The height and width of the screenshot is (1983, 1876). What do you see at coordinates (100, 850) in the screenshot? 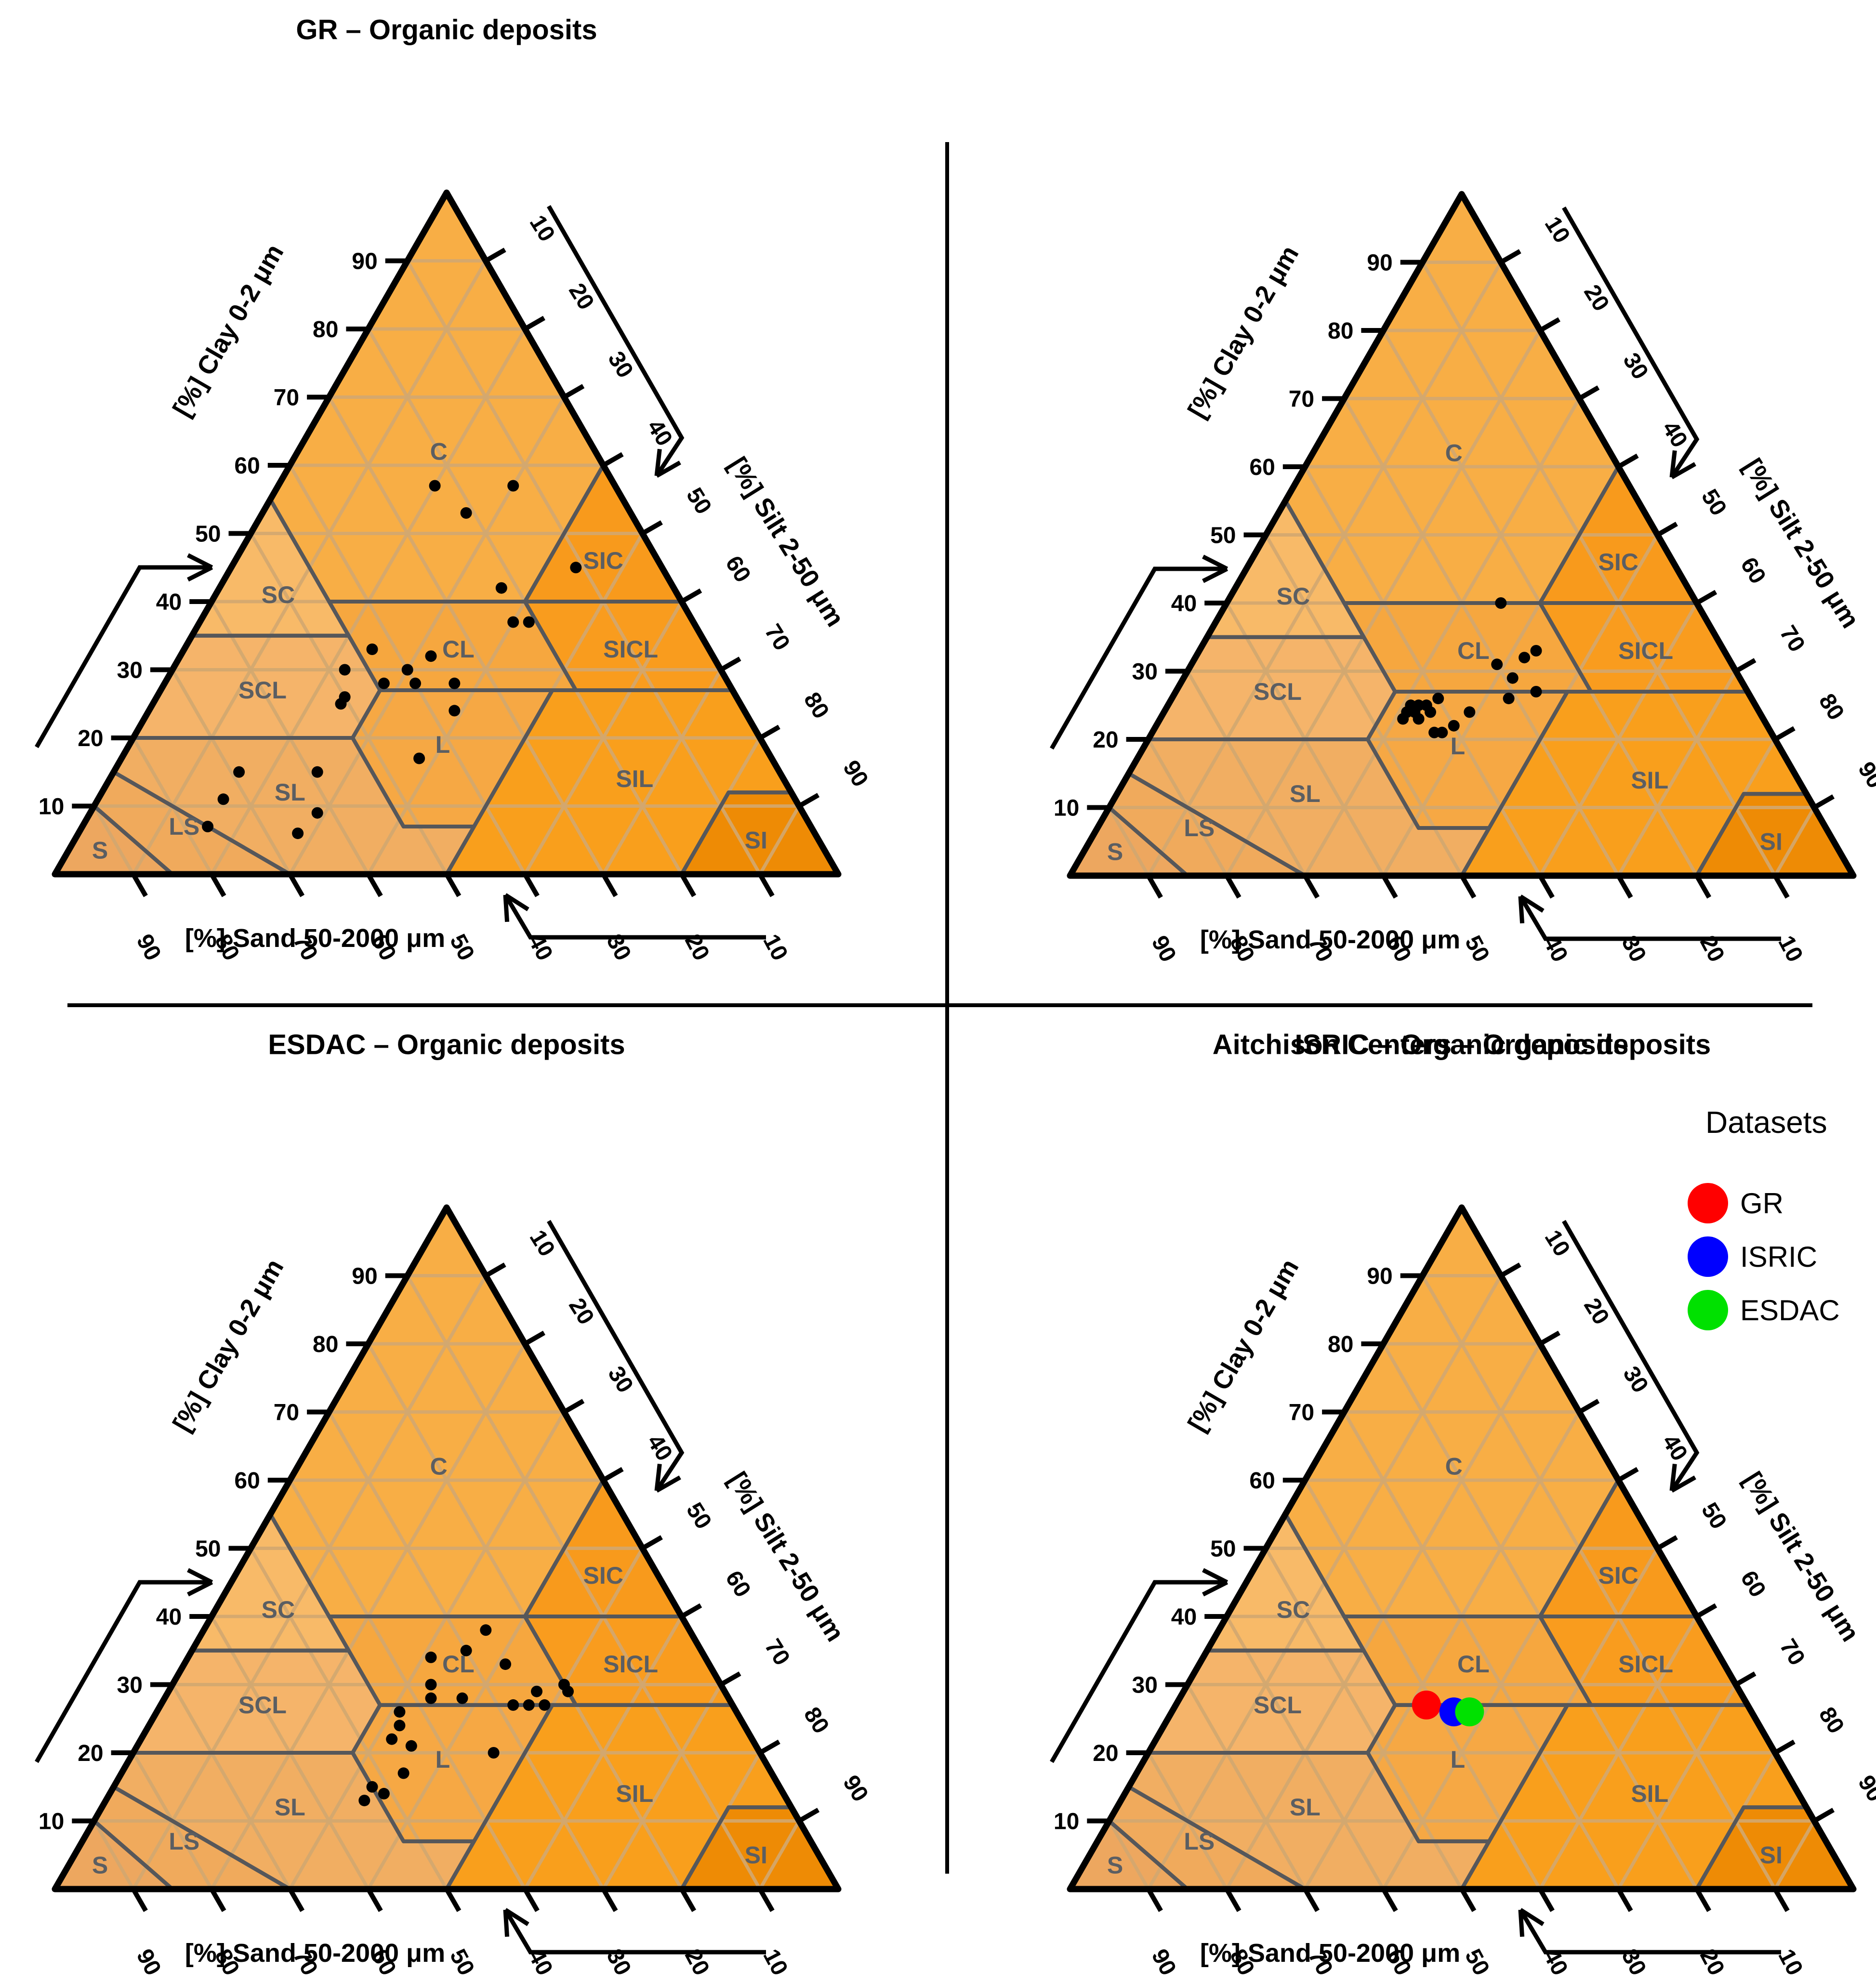
I see `region-label-S: S` at bounding box center [100, 850].